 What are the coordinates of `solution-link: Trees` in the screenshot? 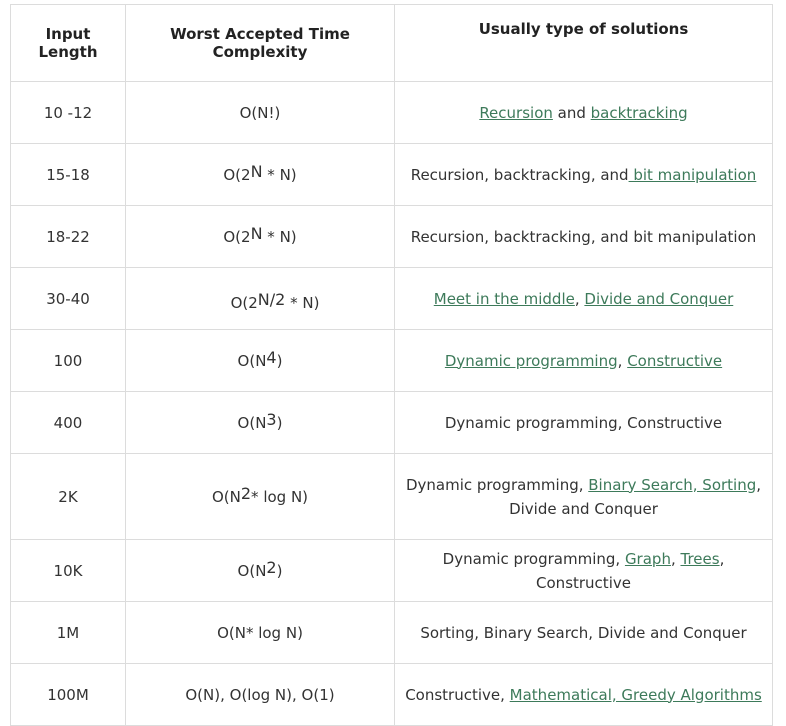 It's located at (700, 558).